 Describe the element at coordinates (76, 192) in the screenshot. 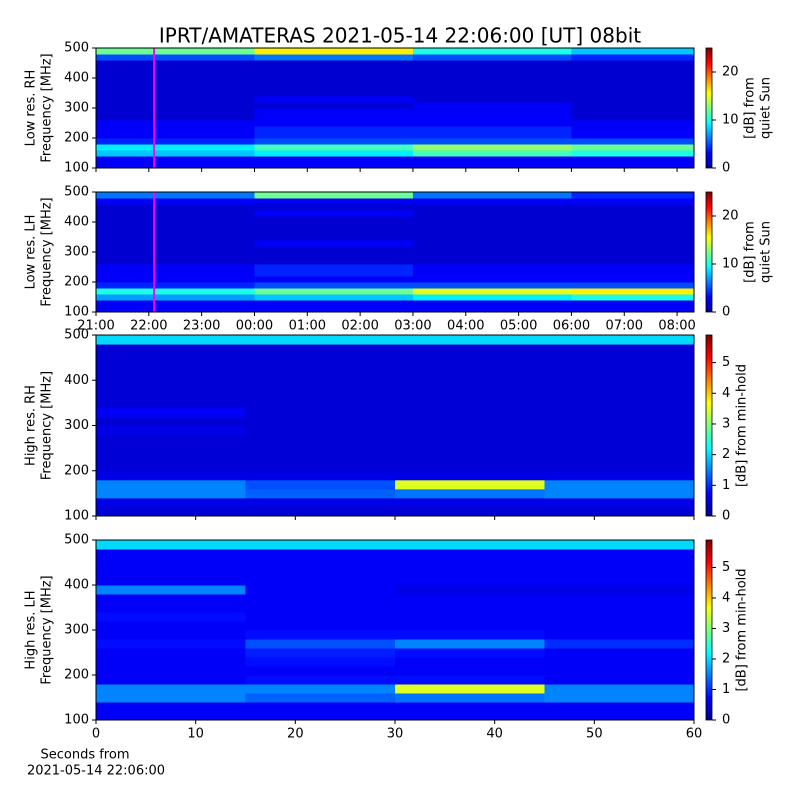

I see `y-tick-label: 500` at that location.